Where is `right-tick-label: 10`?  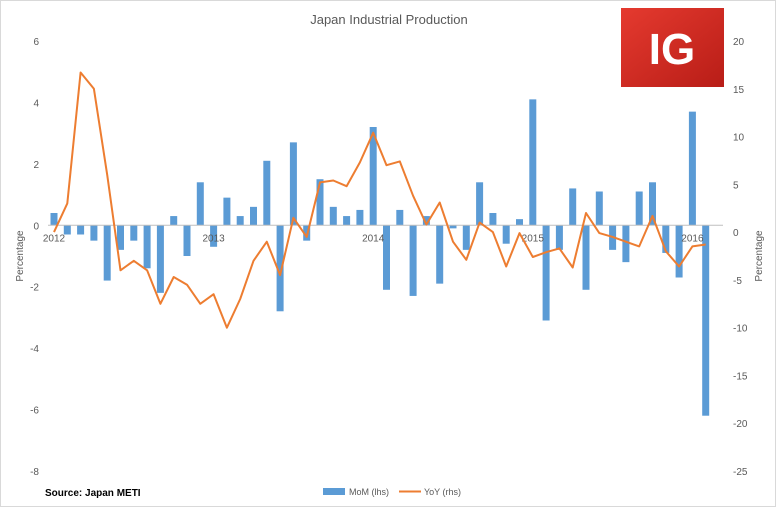 right-tick-label: 10 is located at coordinates (739, 138).